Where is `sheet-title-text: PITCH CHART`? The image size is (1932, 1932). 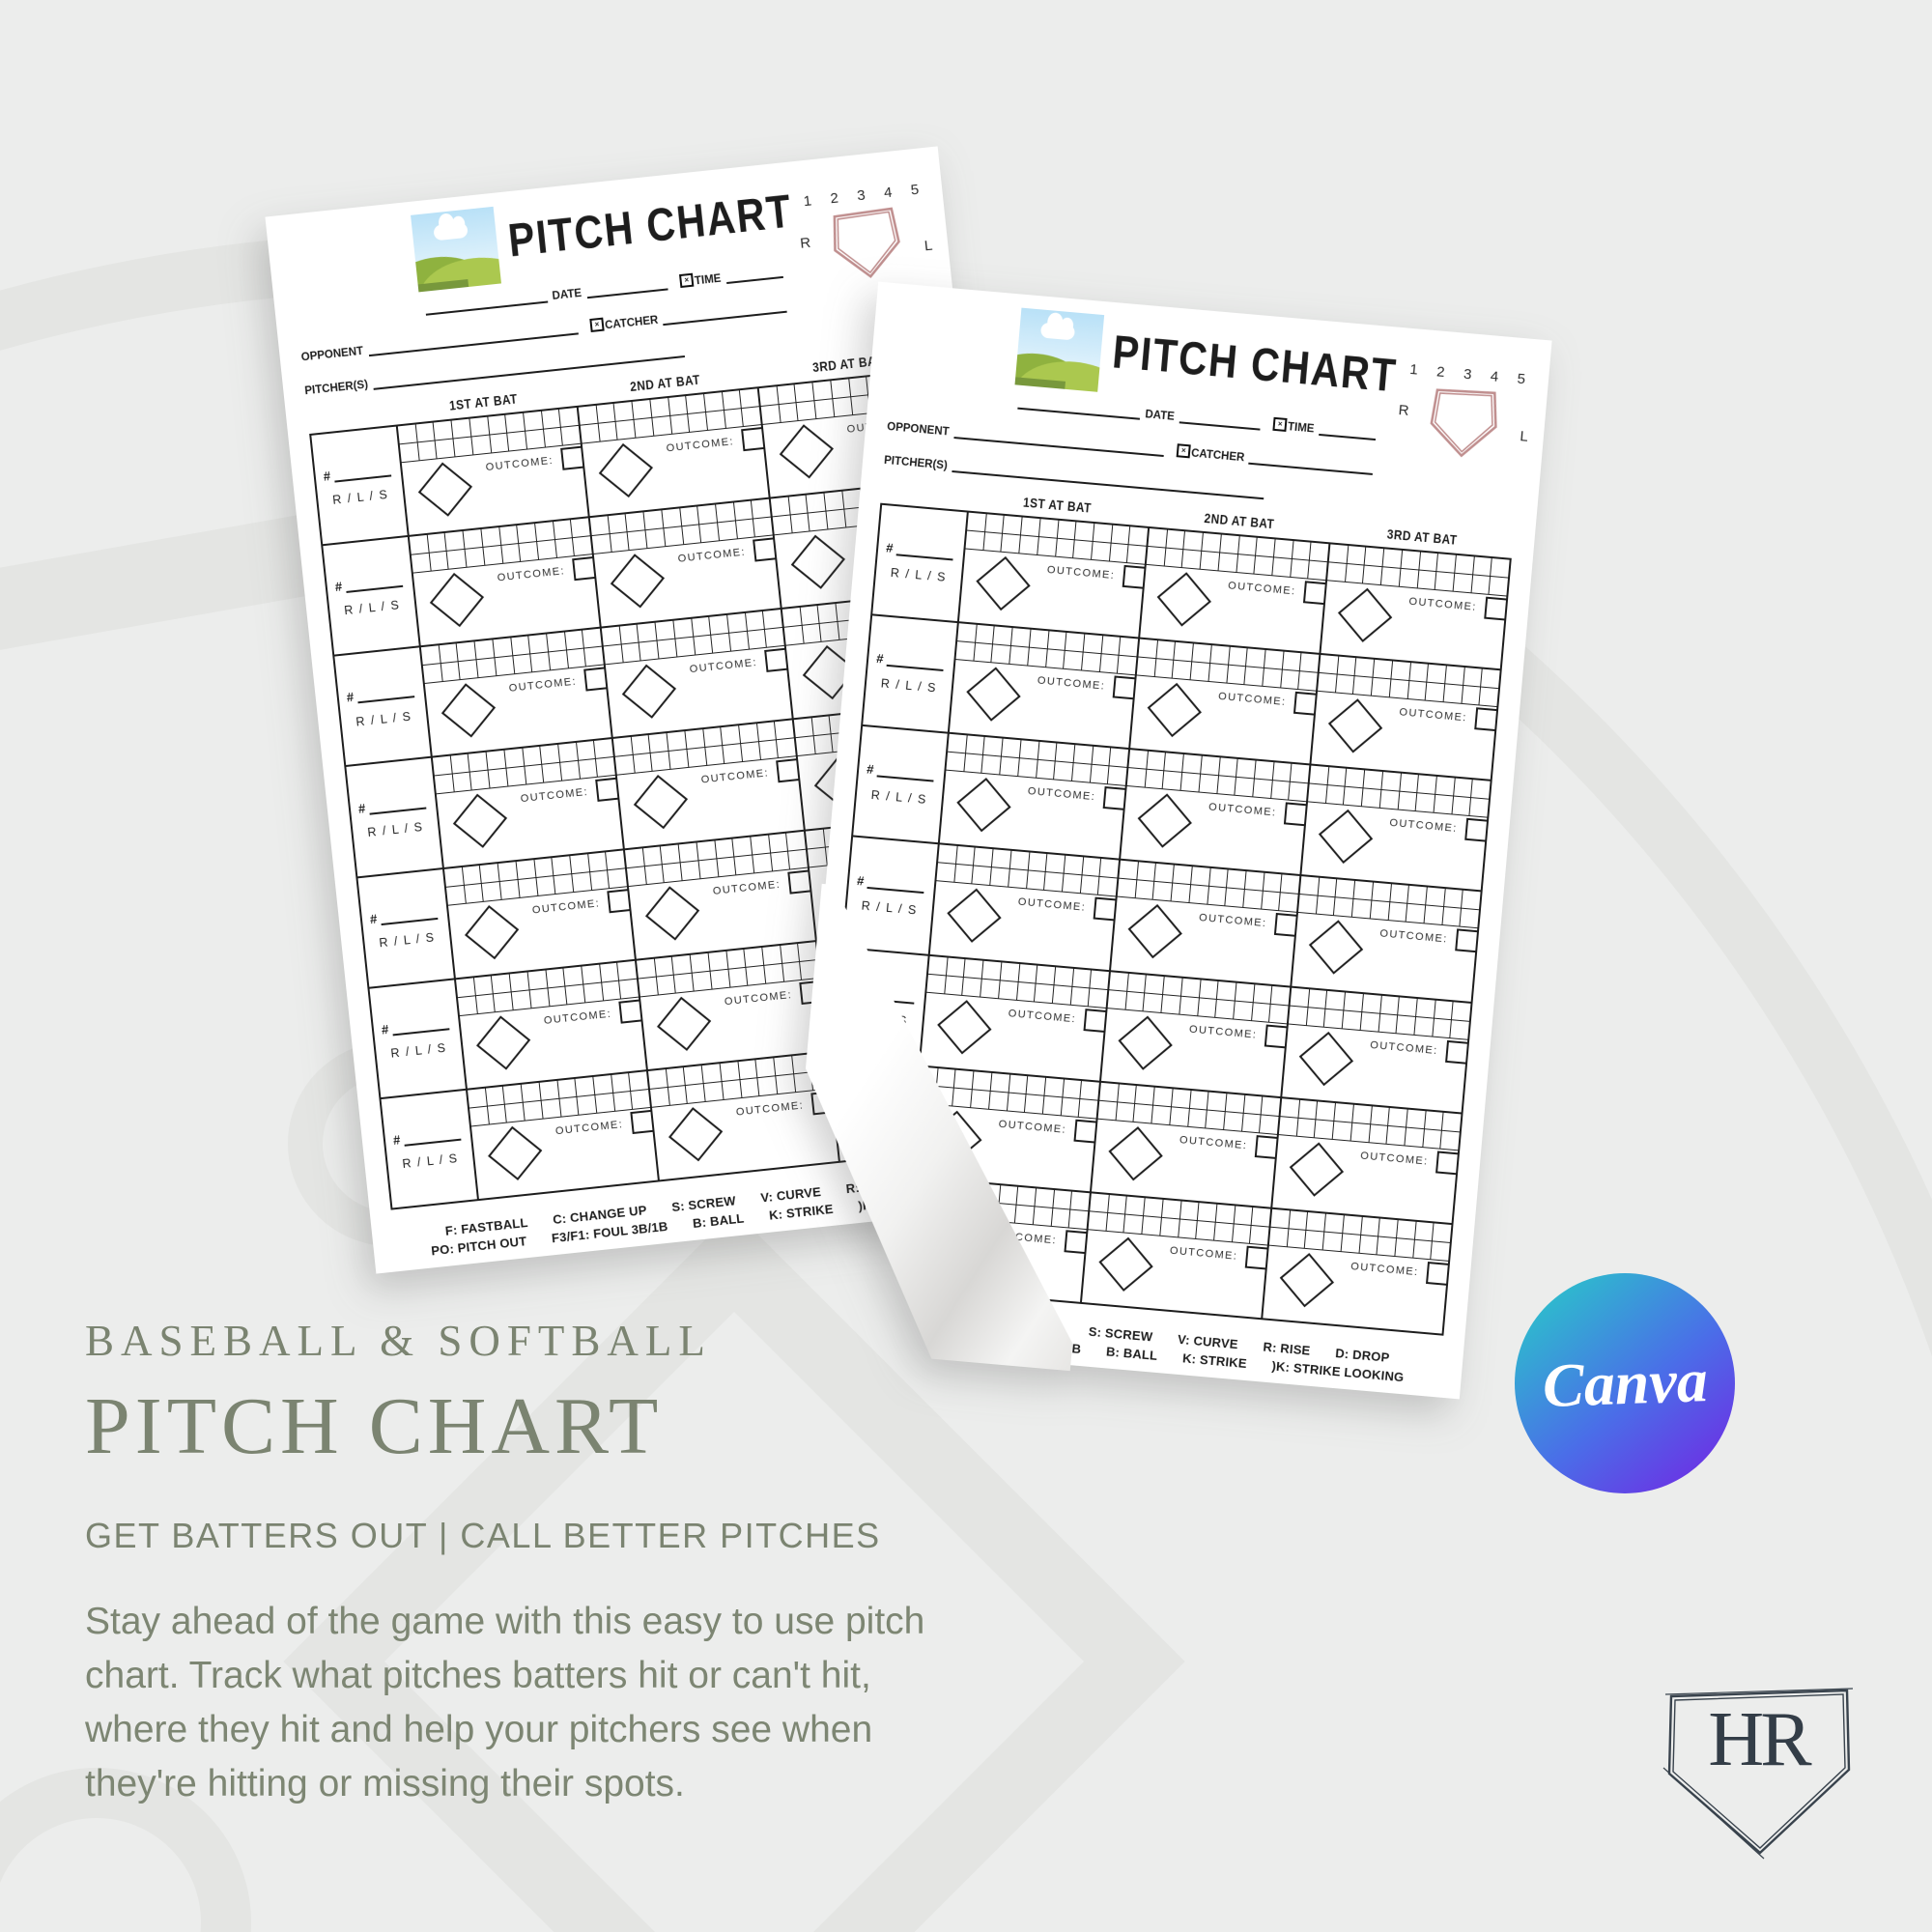 sheet-title-text: PITCH CHART is located at coordinates (1255, 365).